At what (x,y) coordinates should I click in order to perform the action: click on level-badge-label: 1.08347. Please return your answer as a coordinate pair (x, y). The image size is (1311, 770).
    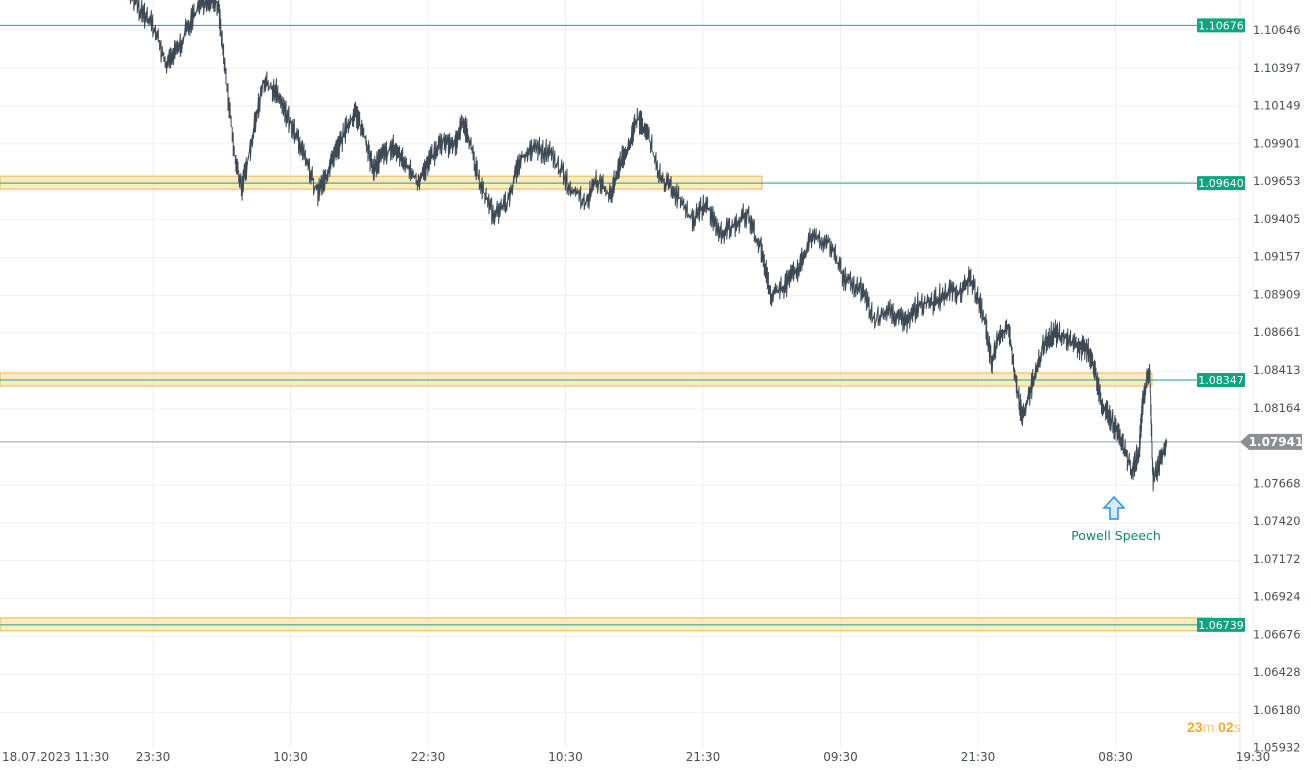
    Looking at the image, I should click on (1221, 380).